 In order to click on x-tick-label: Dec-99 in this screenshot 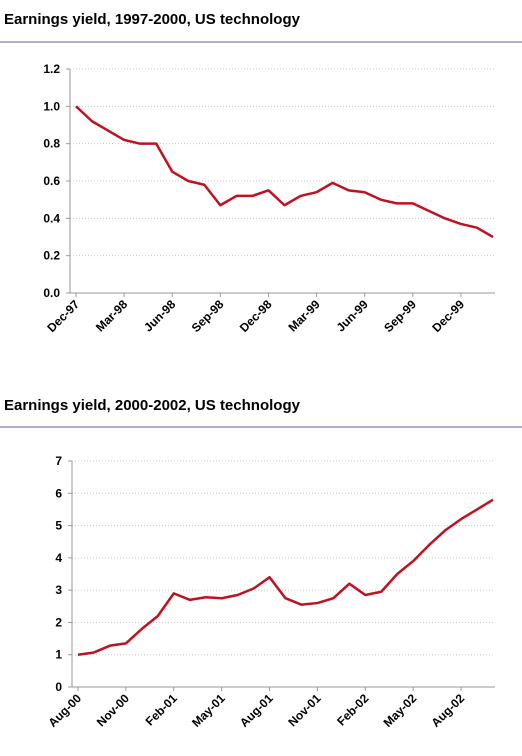, I will do `click(448, 316)`.